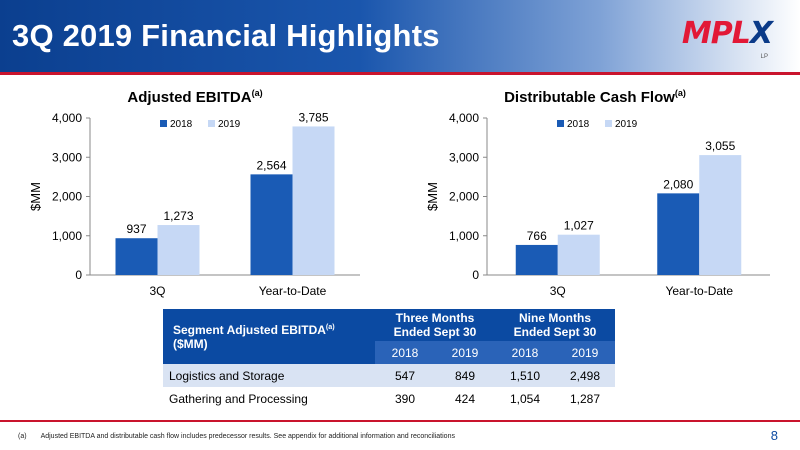  Describe the element at coordinates (178, 216) in the screenshot. I see `ebitda-data-label: 1,273` at that location.